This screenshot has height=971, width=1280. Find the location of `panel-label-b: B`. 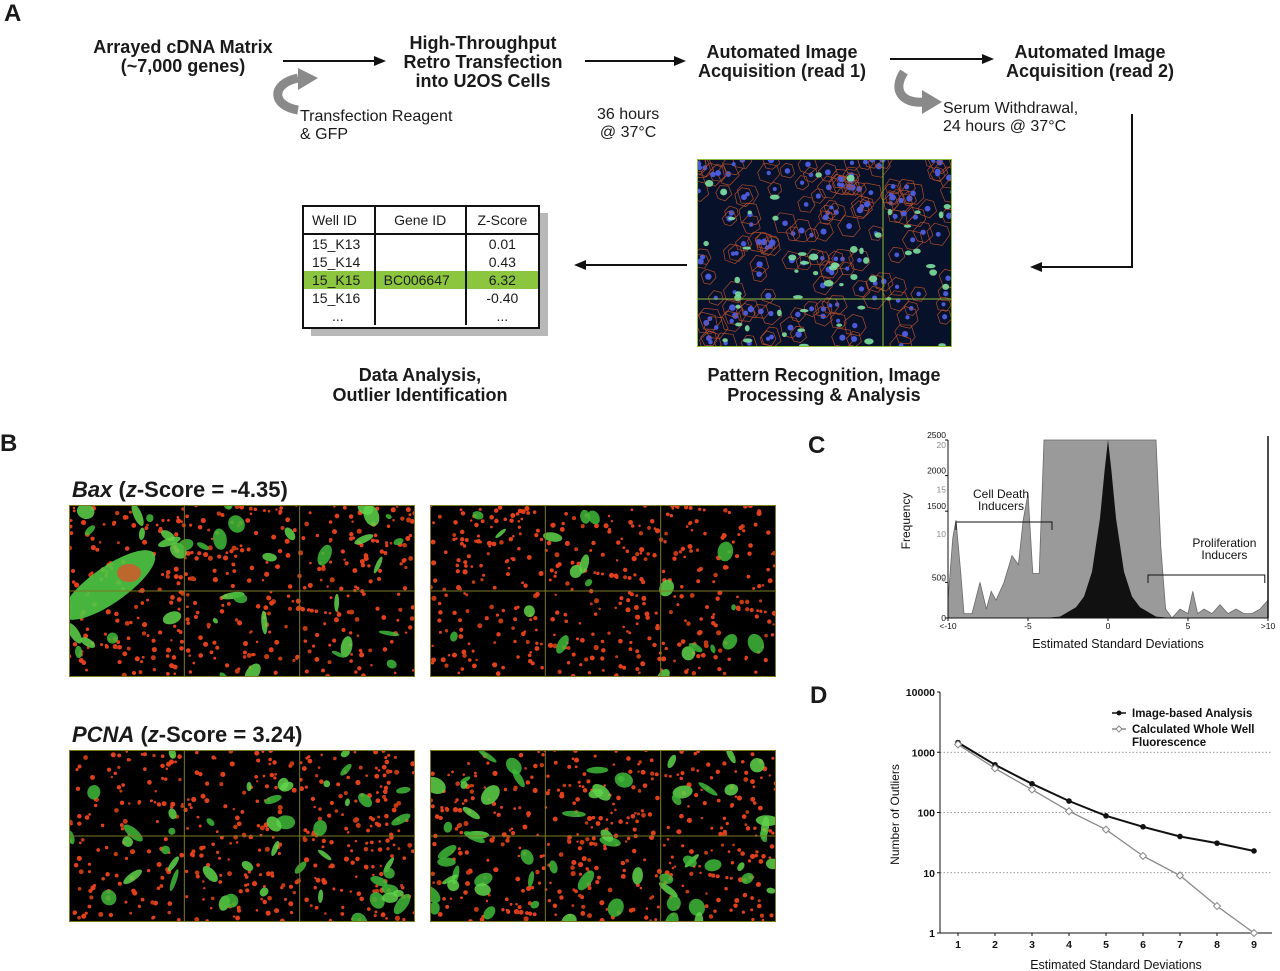

panel-label-b: B is located at coordinates (9, 443).